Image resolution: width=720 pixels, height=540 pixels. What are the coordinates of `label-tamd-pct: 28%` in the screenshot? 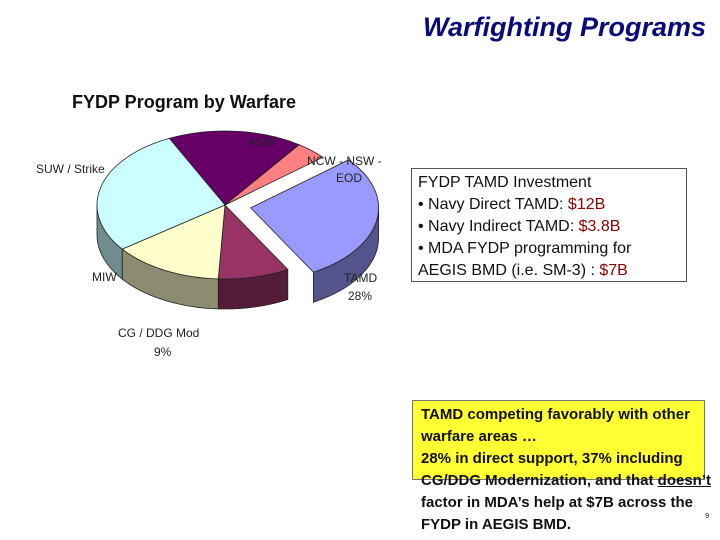 It's located at (360, 296).